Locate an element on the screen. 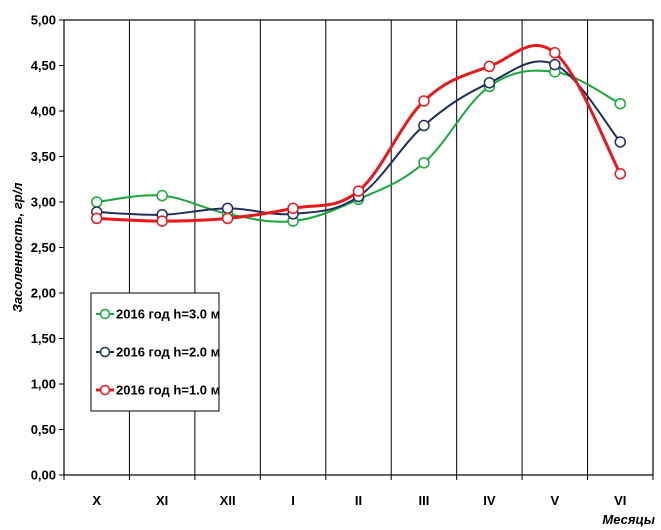  legend-label: 2016 год h=3.0 м is located at coordinates (168, 314).